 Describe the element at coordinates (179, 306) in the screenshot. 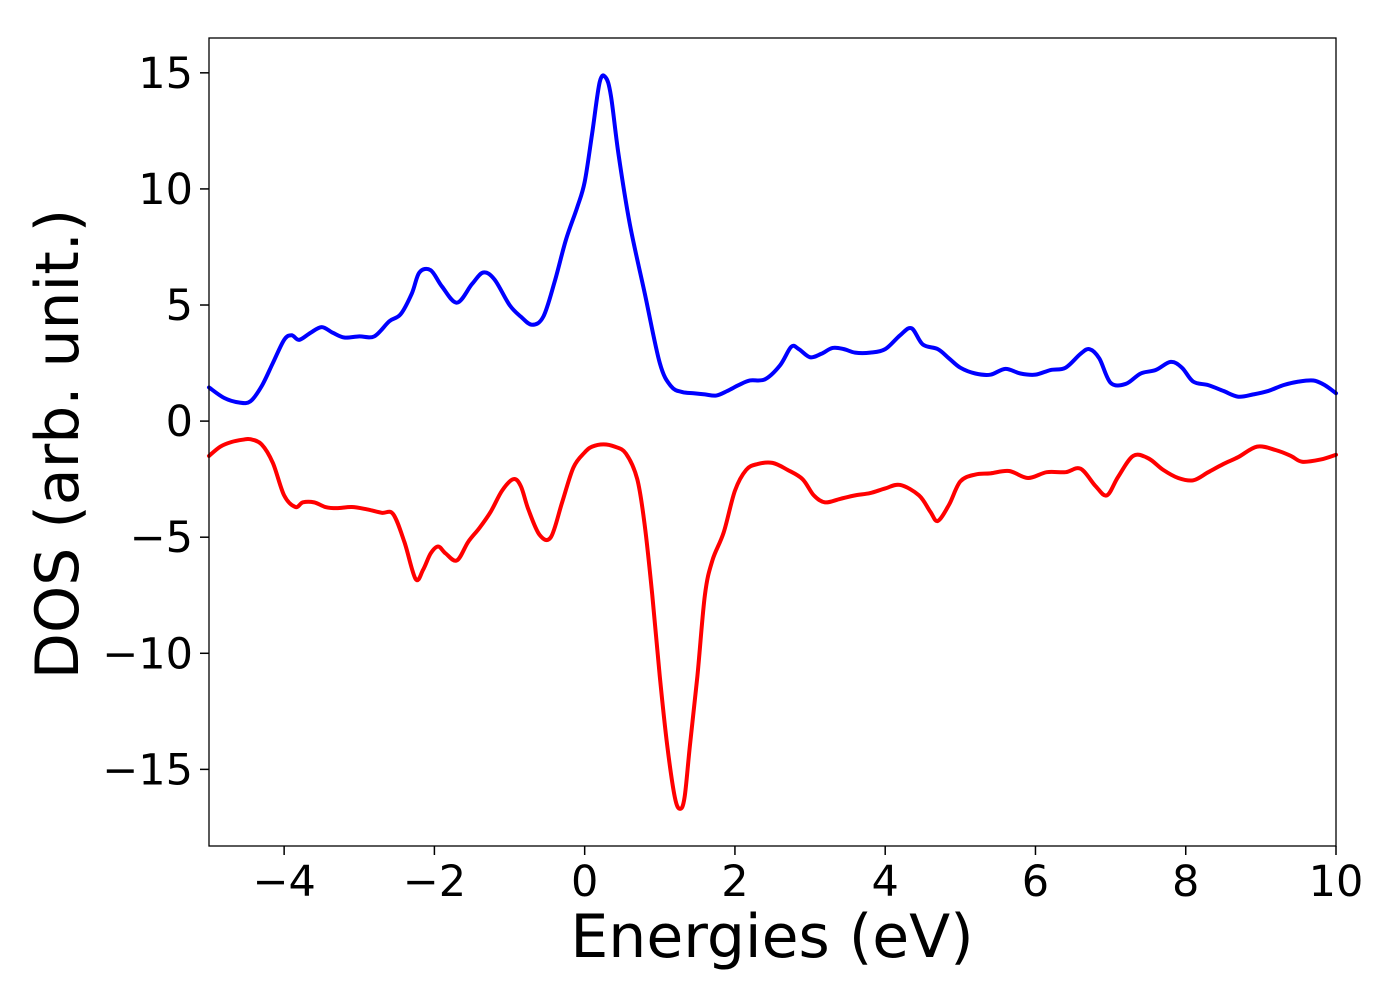

I see `y-tick-label: 5` at that location.